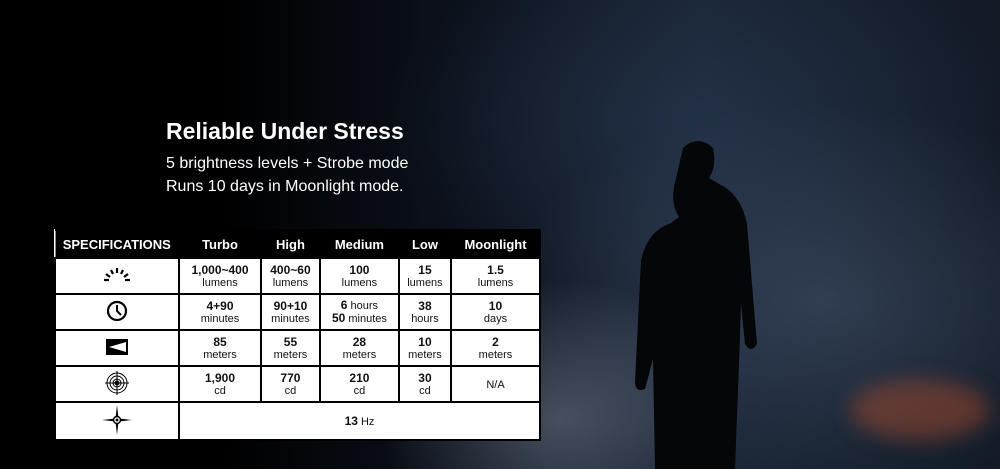  I want to click on intensity-icon, so click(117, 384).